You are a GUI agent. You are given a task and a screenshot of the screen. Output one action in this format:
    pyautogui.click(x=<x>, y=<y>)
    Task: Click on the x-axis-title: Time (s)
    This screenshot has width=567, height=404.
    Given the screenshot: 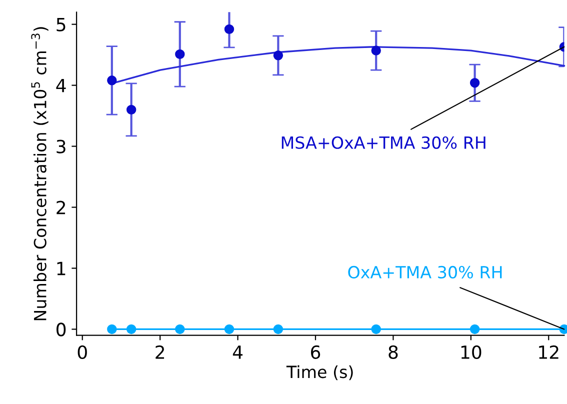 What is the action you would take?
    pyautogui.click(x=319, y=372)
    